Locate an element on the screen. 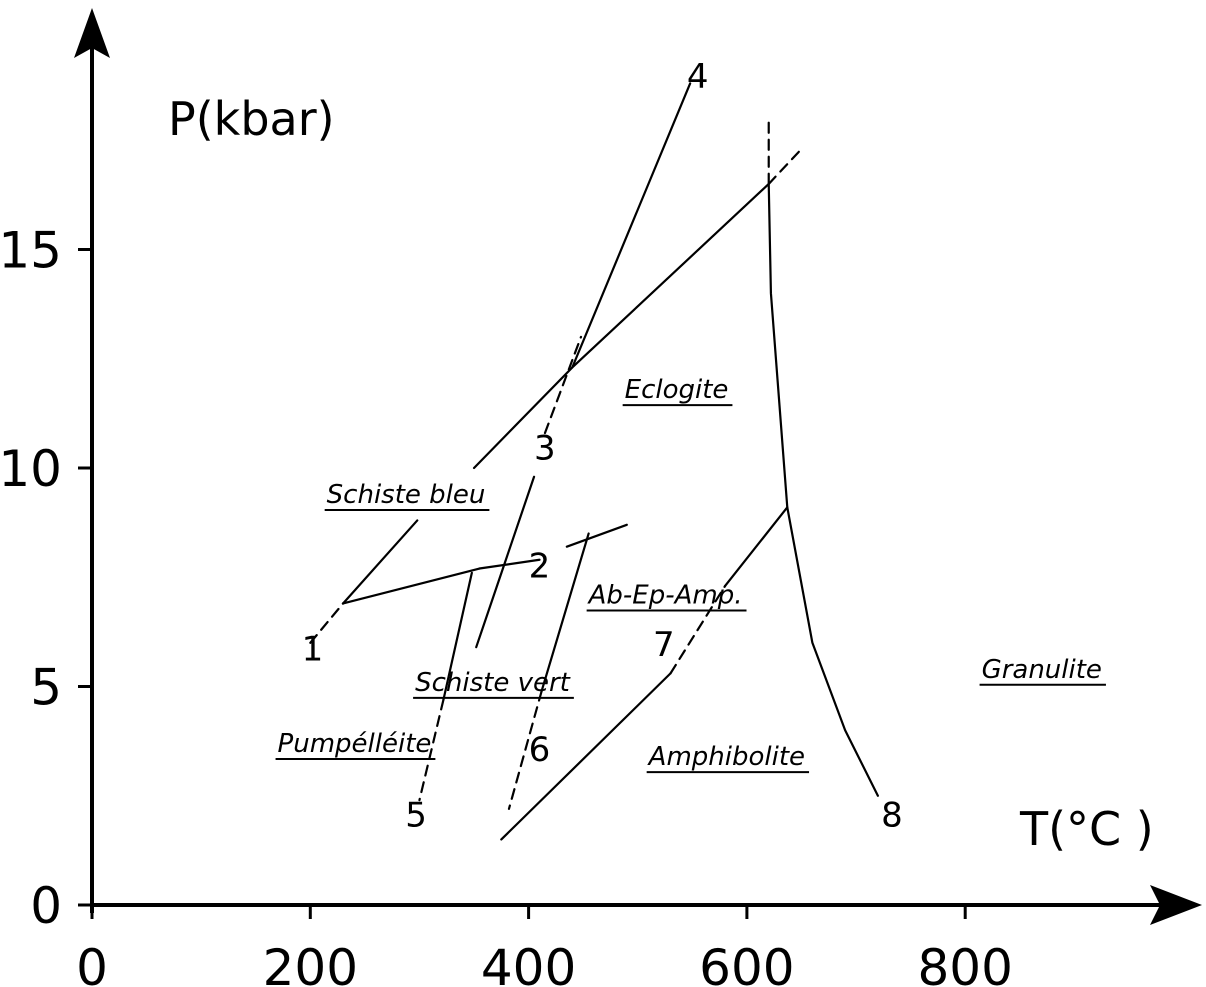 Image resolution: width=1206 pixels, height=987 pixels. x-tick-label: 600 is located at coordinates (746, 963).